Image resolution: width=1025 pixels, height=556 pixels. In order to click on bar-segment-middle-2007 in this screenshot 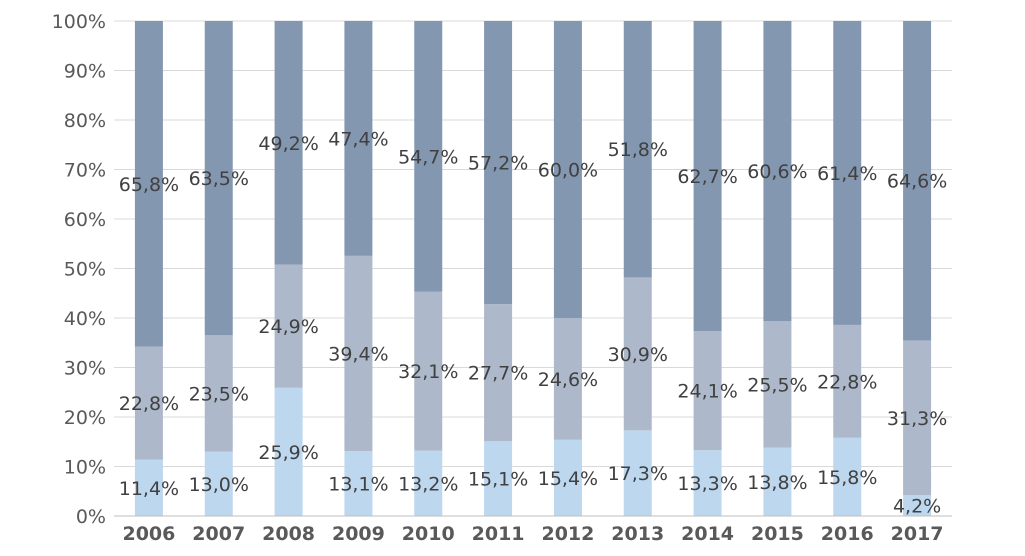, I will do `click(218, 393)`.